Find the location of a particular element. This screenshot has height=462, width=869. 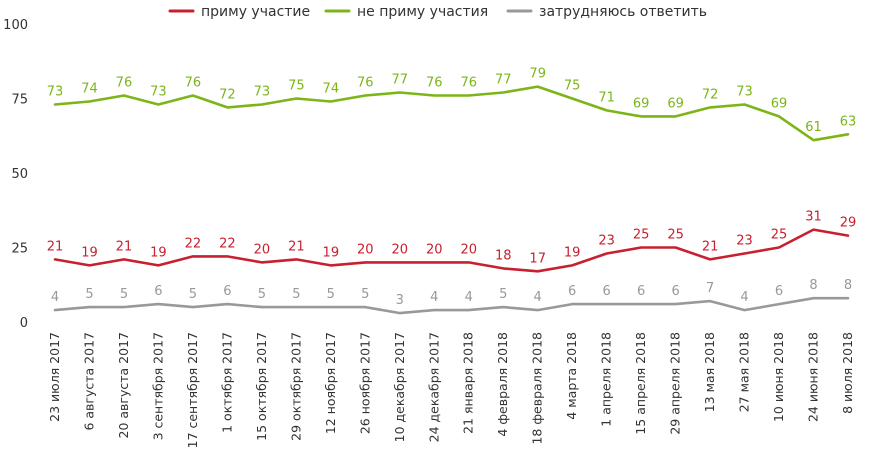

x-tick-label: 24 декабря 2017 is located at coordinates (433, 387).